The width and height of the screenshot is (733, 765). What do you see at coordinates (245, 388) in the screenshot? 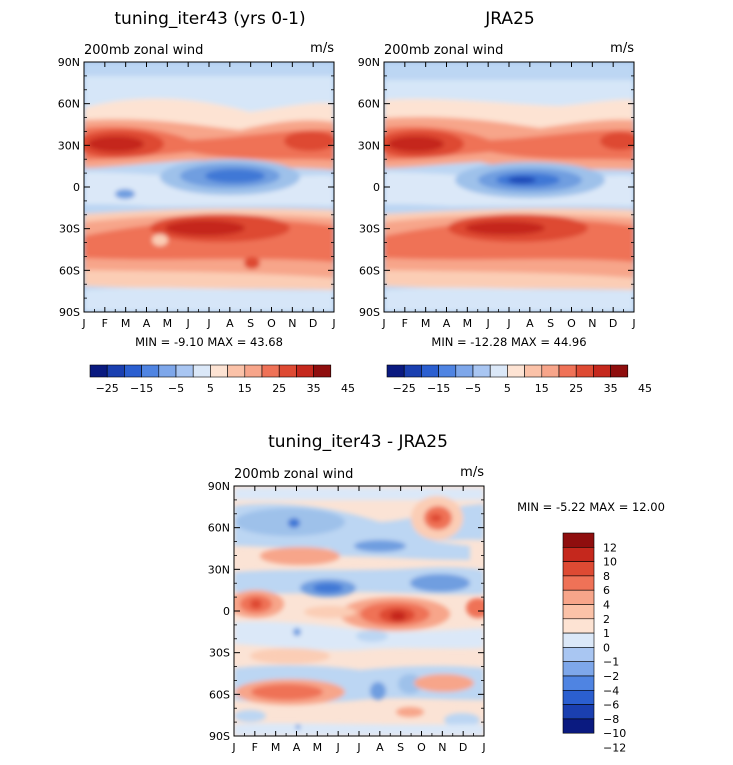
I see `colorbar-label: 15` at bounding box center [245, 388].